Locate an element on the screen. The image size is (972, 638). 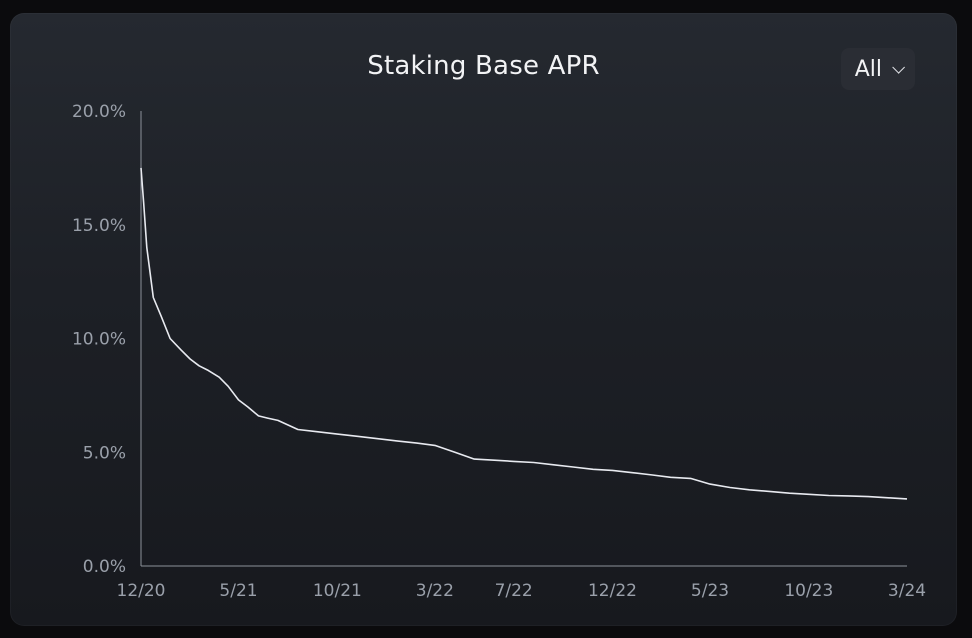
y-axis-ticks: 0.0% 5.0% 10.0% 15.0% 20.0% is located at coordinates (99, 339).